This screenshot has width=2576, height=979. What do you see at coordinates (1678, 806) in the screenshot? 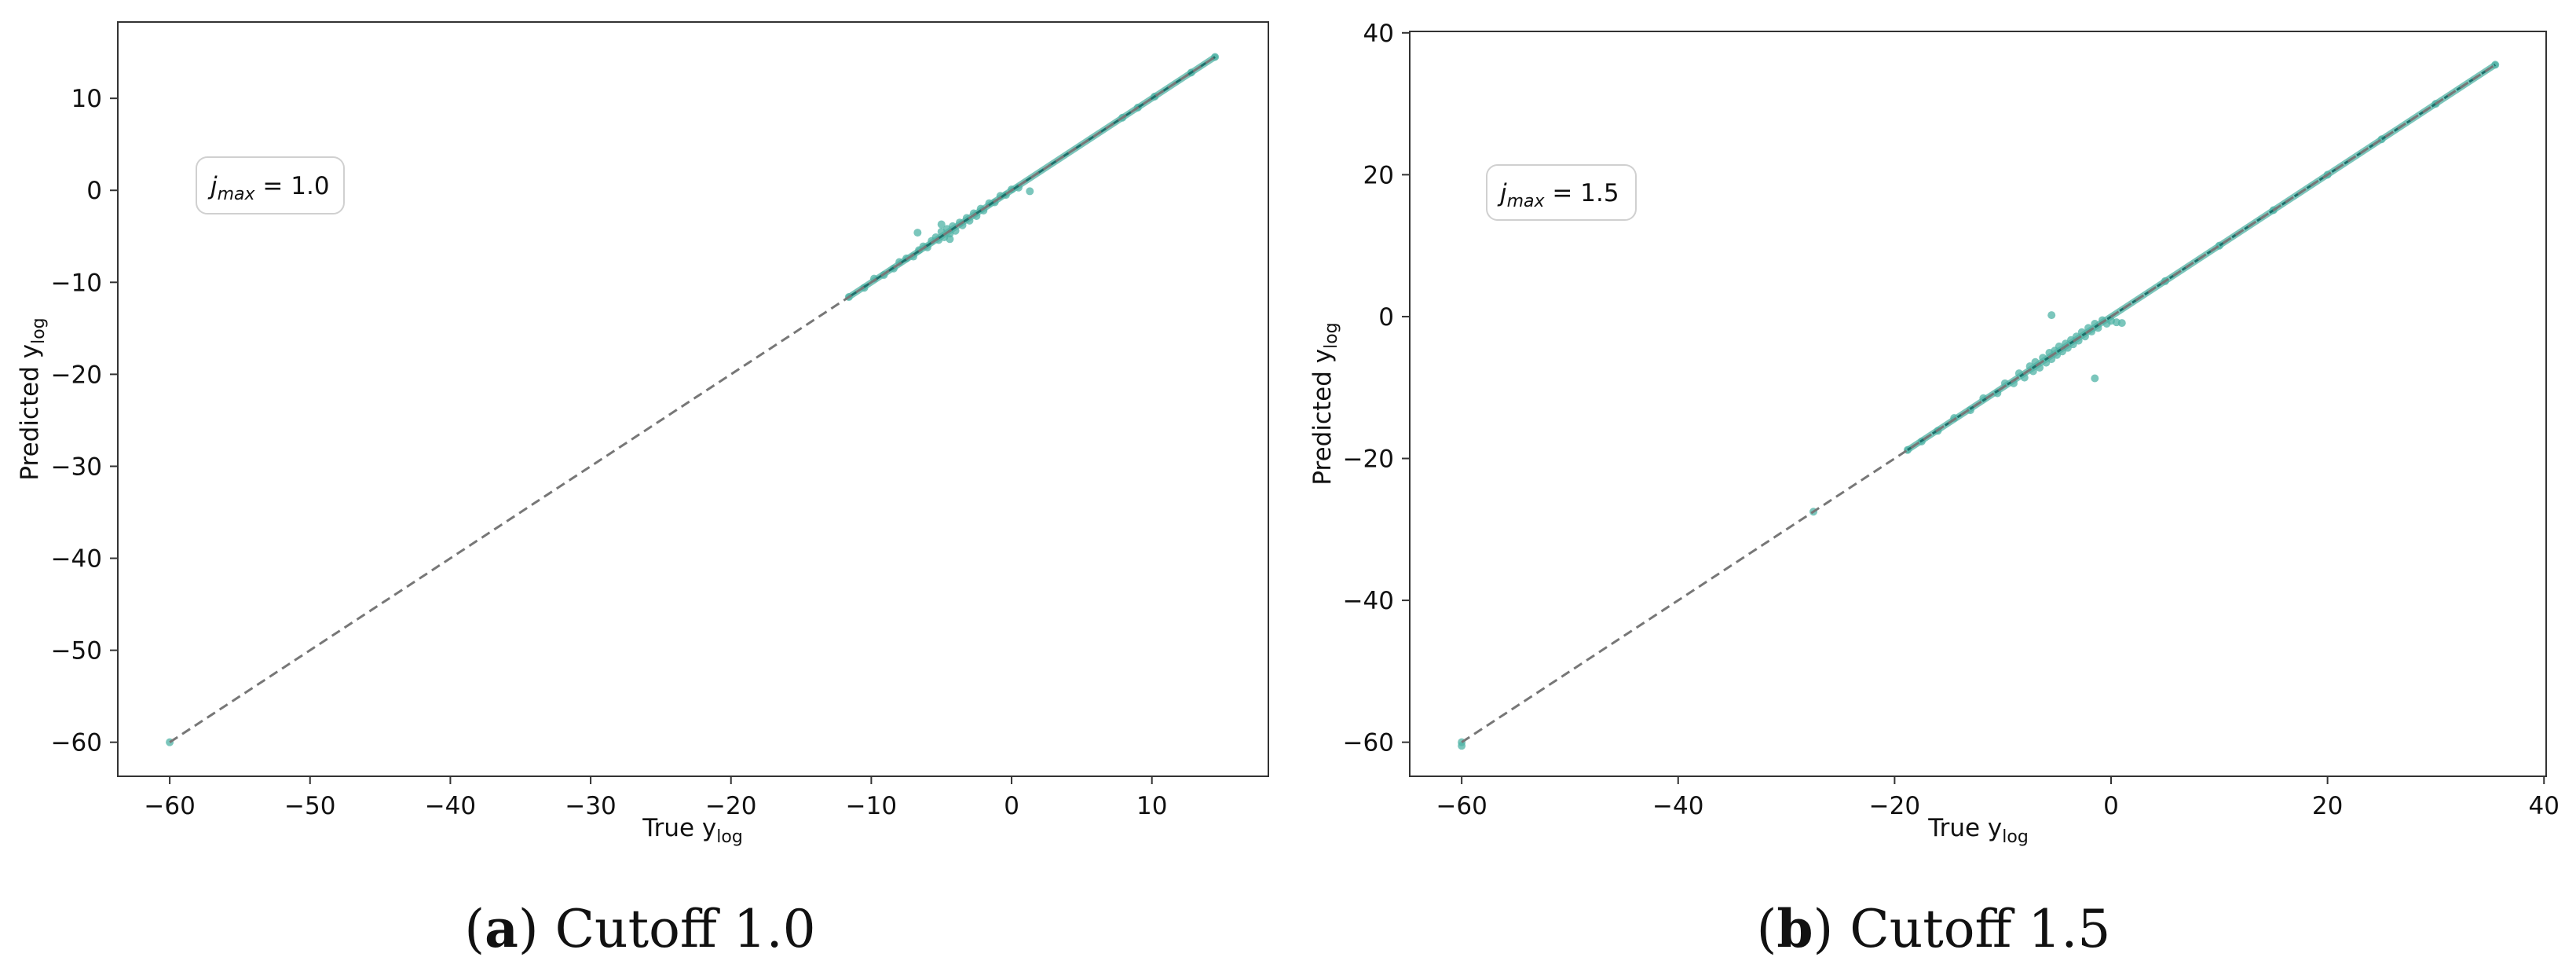
I see `x-tick-label-b-1: −40` at bounding box center [1678, 806].